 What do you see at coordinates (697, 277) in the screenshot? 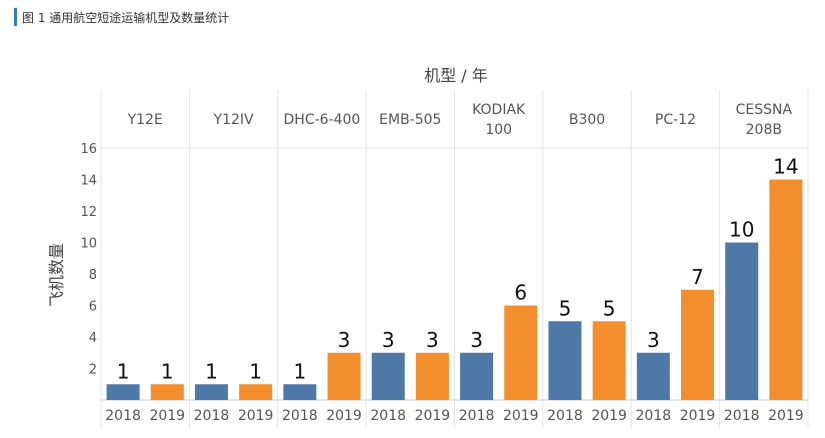
I see `data-label: 7` at bounding box center [697, 277].